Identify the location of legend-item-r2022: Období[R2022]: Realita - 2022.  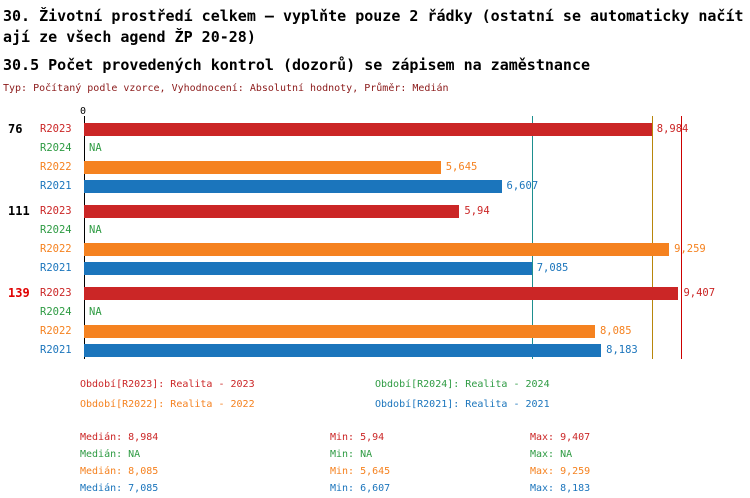
(167, 404).